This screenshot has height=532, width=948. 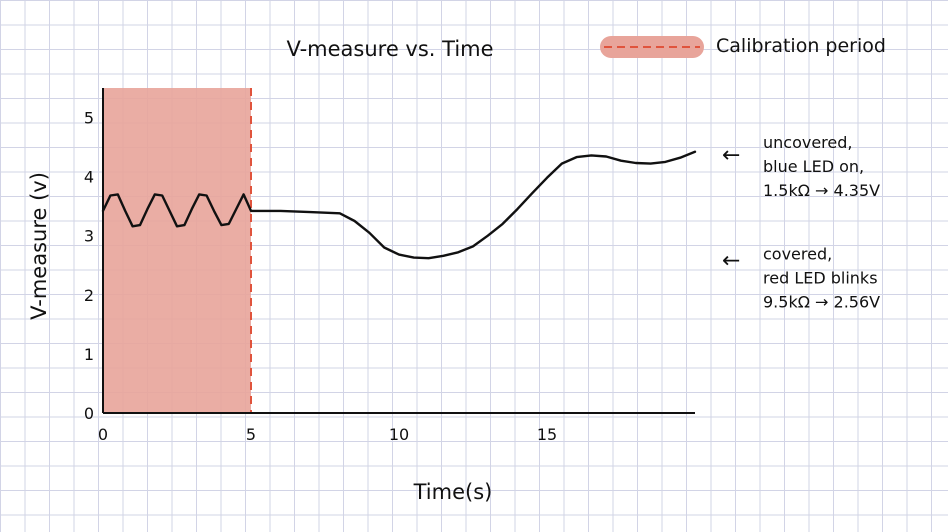 I want to click on y-tick-label: 5, so click(x=89, y=118).